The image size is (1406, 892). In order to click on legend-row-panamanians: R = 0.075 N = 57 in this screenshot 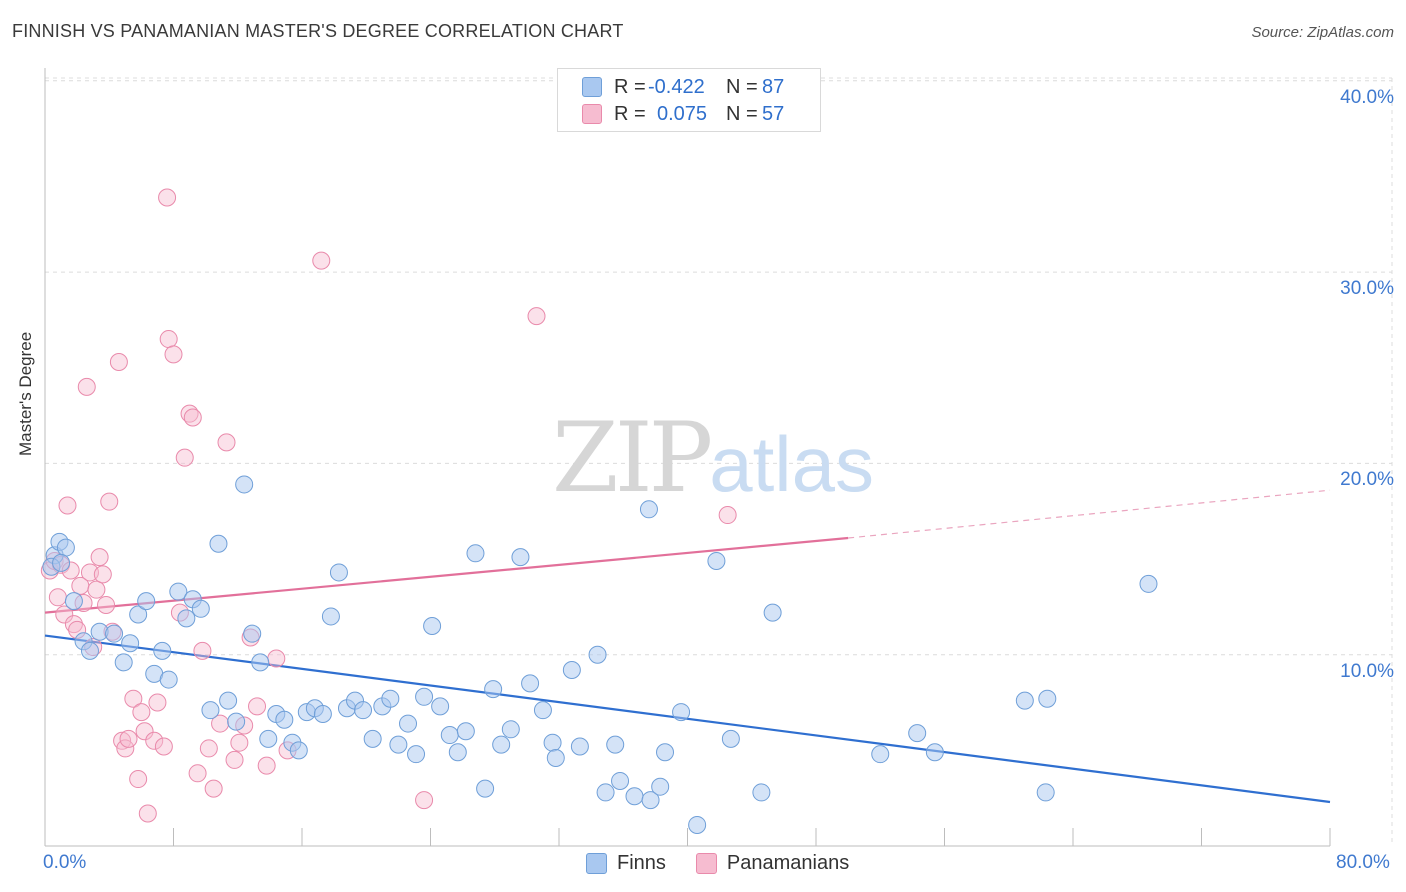, I will do `click(683, 114)`.